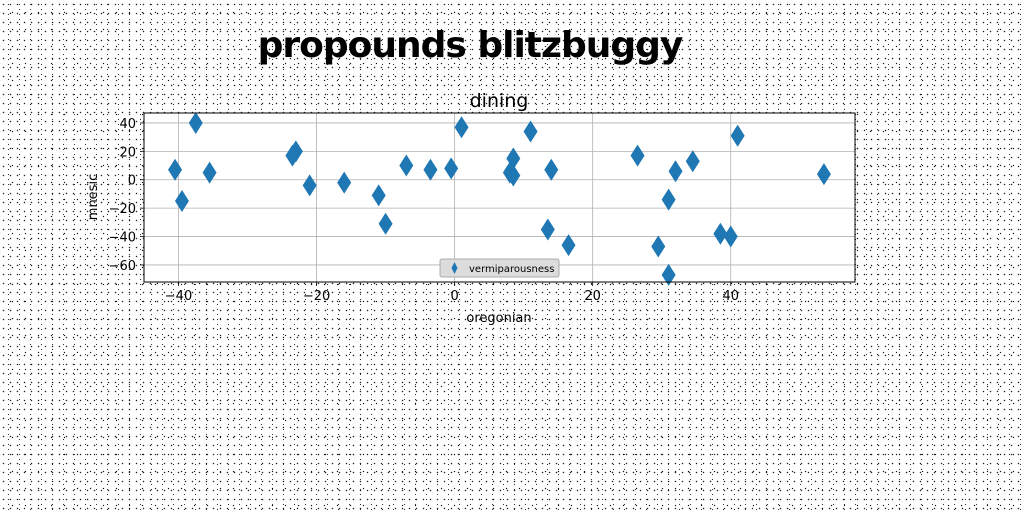  What do you see at coordinates (127, 152) in the screenshot?
I see `y-tick-label: 20` at bounding box center [127, 152].